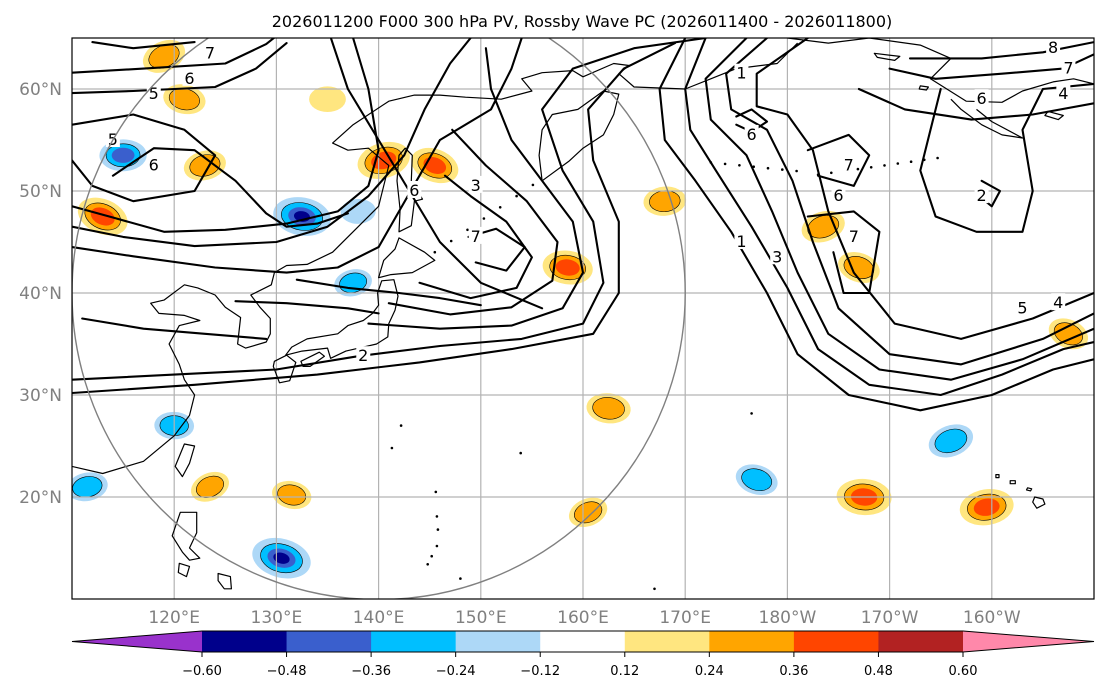 This screenshot has height=692, width=1105. What do you see at coordinates (940, 70) in the screenshot?
I see `coastline-alaska` at bounding box center [940, 70].